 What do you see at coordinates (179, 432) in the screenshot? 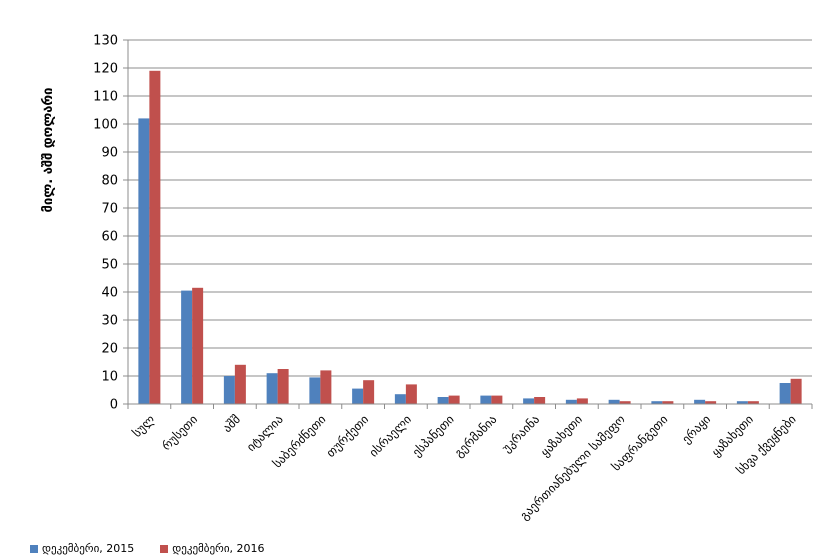
I see `x-category-label: რუსეთი` at bounding box center [179, 432].